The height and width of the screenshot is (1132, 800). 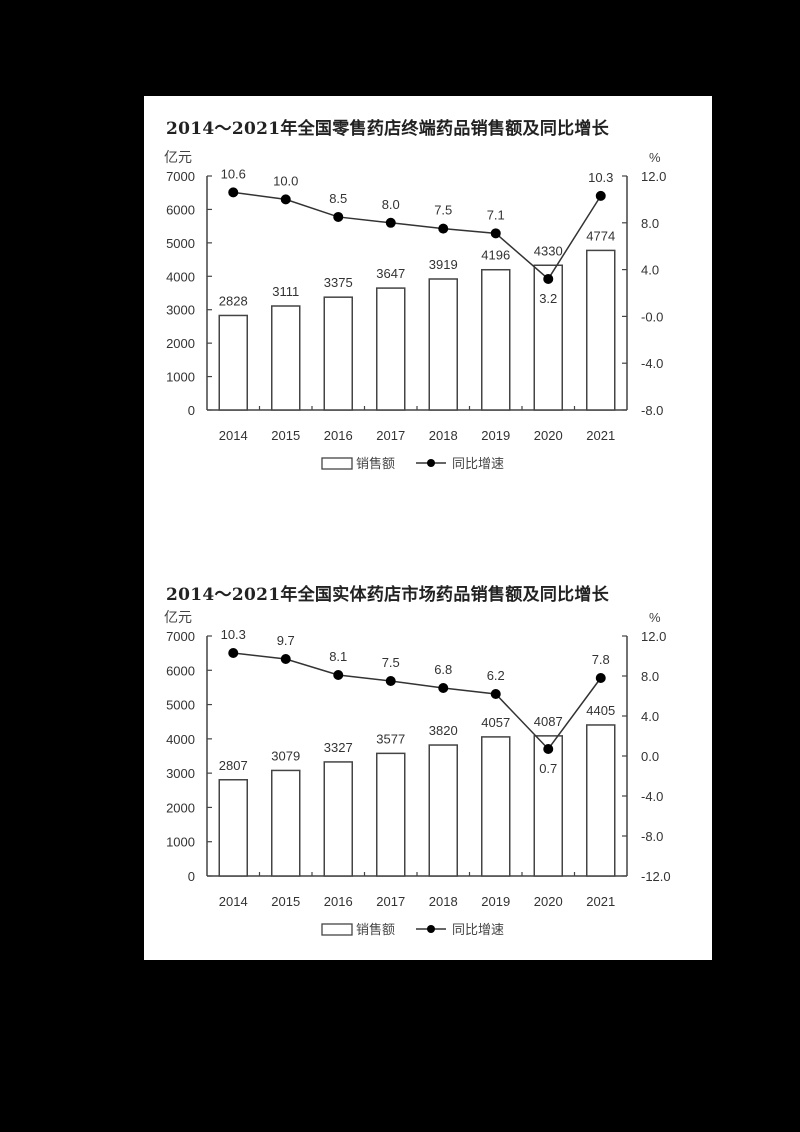 I want to click on y-axis-unit-label: 亿元, so click(x=178, y=157).